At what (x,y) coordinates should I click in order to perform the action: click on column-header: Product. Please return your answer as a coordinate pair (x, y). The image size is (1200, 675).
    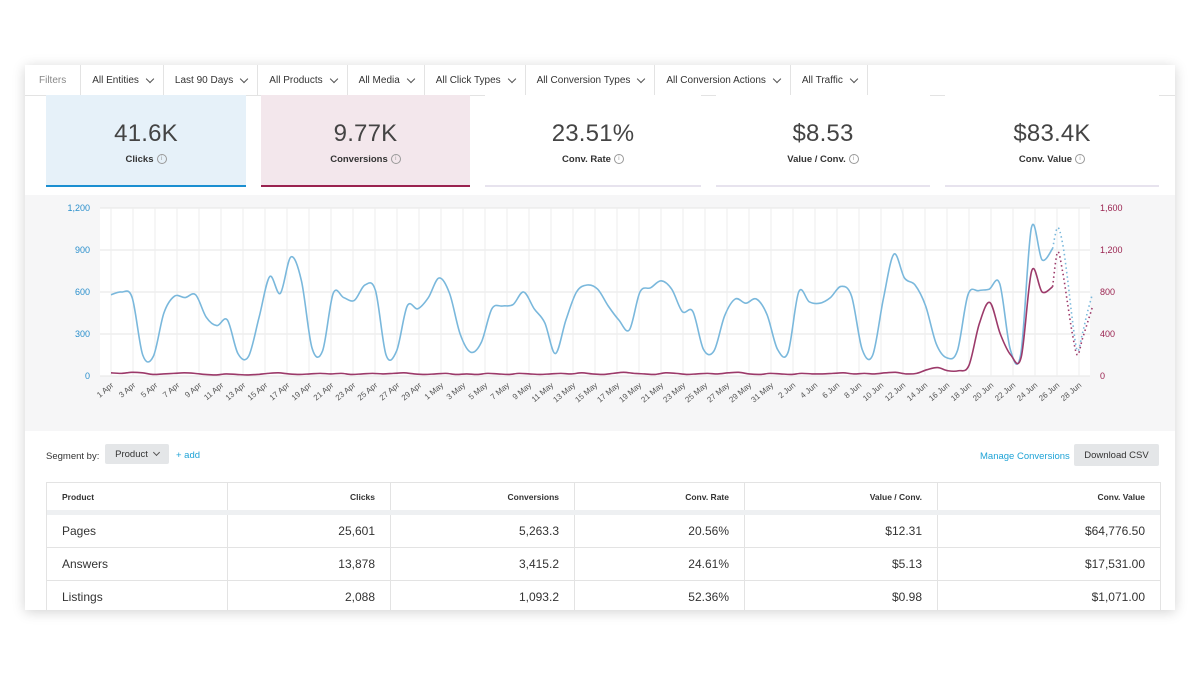
    Looking at the image, I should click on (137, 496).